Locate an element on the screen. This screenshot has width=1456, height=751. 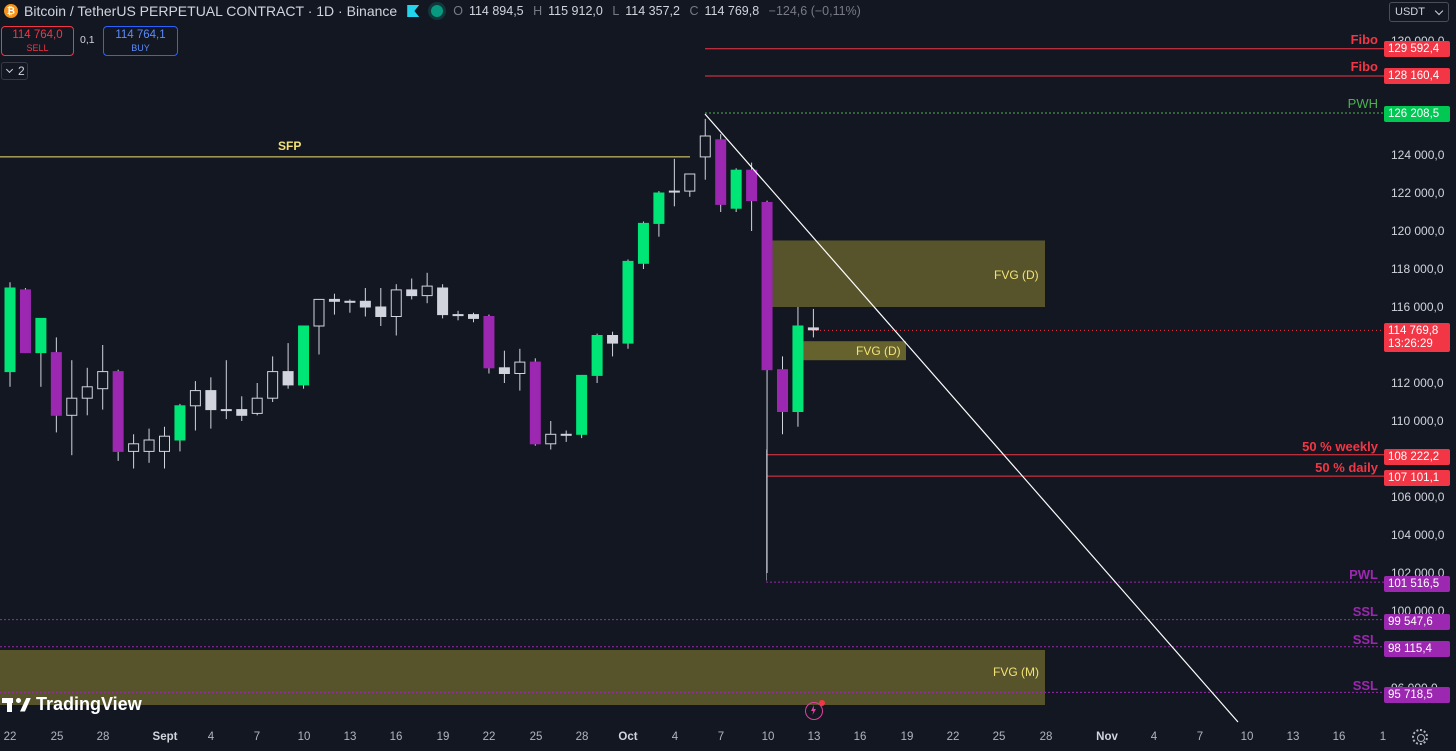
time-tick: 1 is located at coordinates (1383, 737).